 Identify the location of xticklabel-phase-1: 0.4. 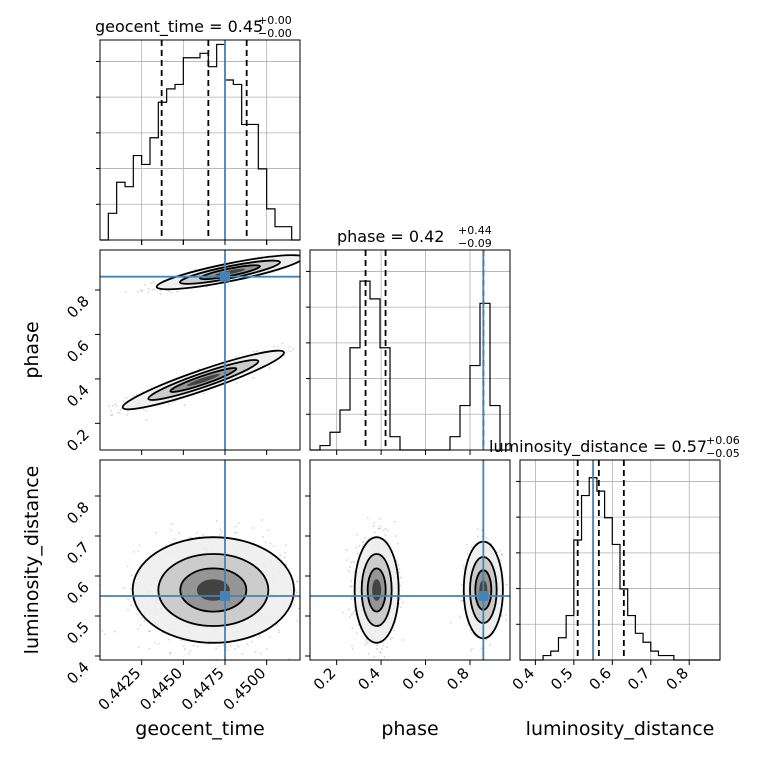
(369, 679).